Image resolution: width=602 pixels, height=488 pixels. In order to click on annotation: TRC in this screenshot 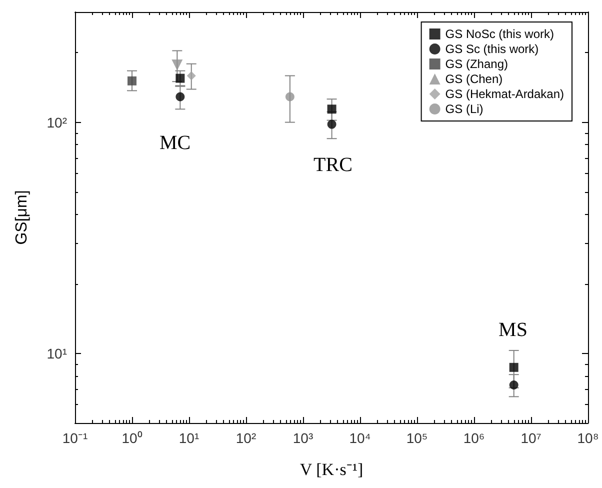, I will do `click(333, 165)`.